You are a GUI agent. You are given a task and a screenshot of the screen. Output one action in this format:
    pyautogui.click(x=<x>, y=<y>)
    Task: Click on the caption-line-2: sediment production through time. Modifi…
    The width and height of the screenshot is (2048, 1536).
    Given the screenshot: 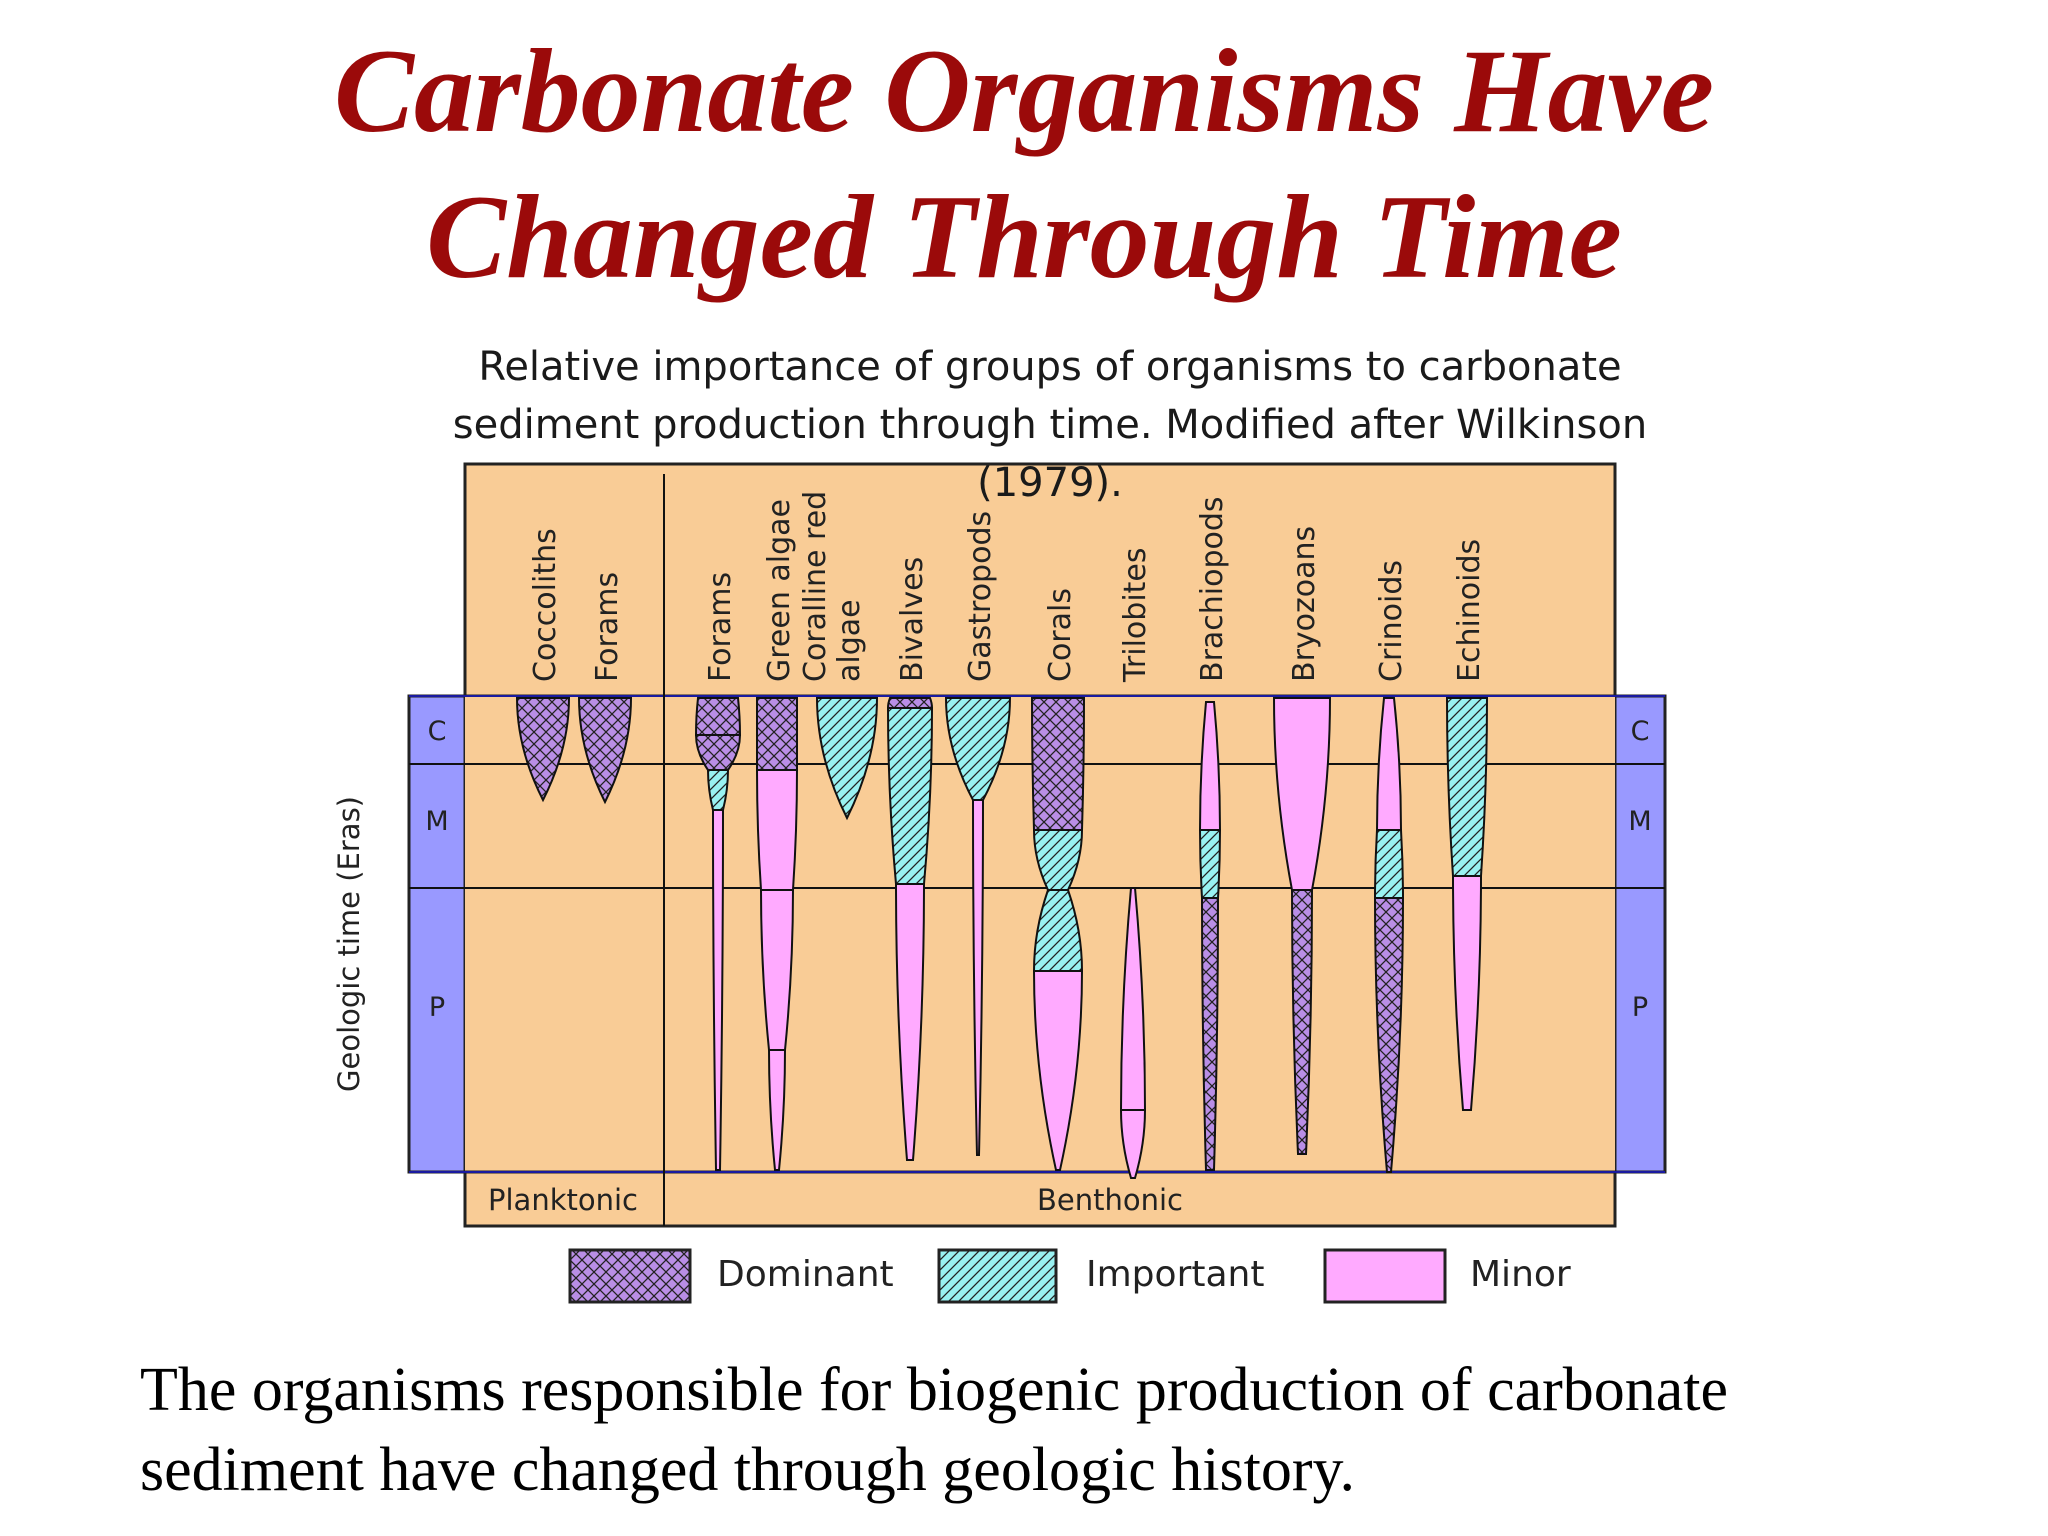 What is the action you would take?
    pyautogui.click(x=1050, y=454)
    